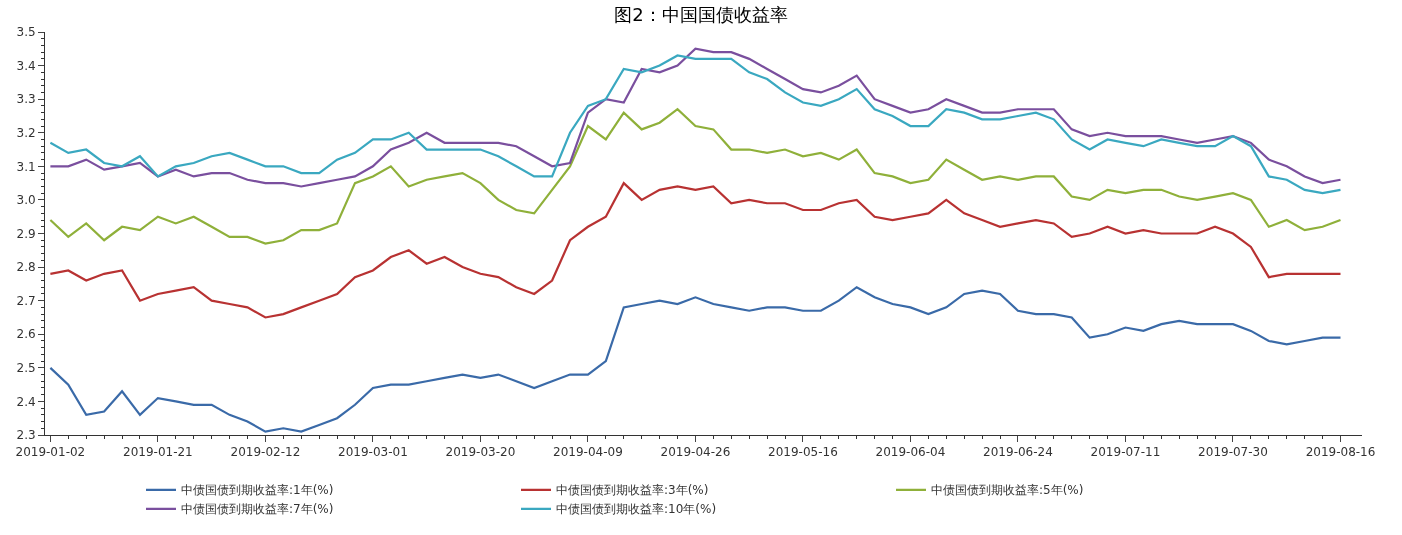  Describe the element at coordinates (910, 452) in the screenshot. I see `x-tick-label: 2019-06-04` at that location.